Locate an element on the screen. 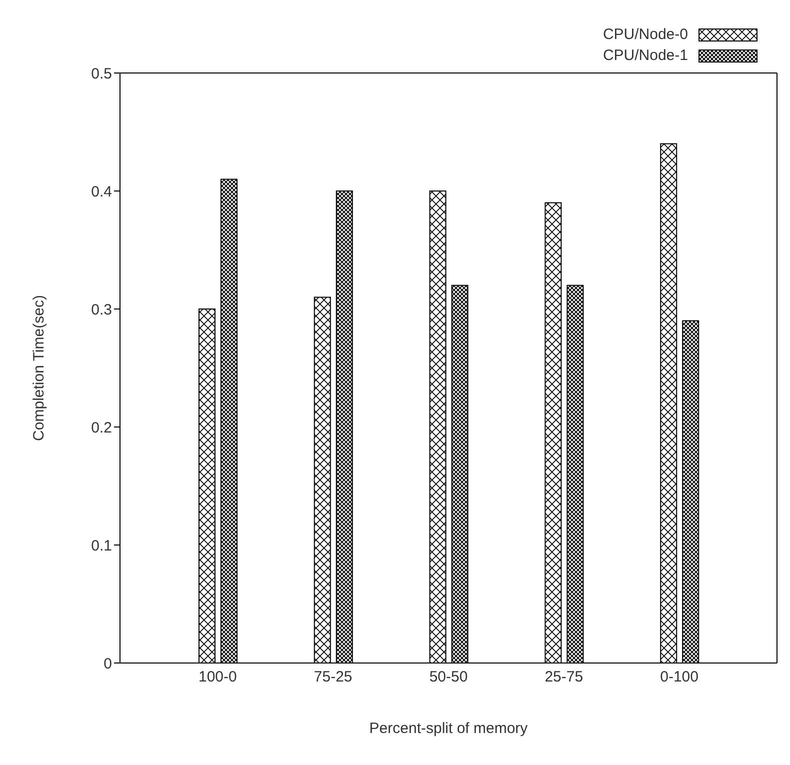  y-tick-label: 0.2 is located at coordinates (101, 427).